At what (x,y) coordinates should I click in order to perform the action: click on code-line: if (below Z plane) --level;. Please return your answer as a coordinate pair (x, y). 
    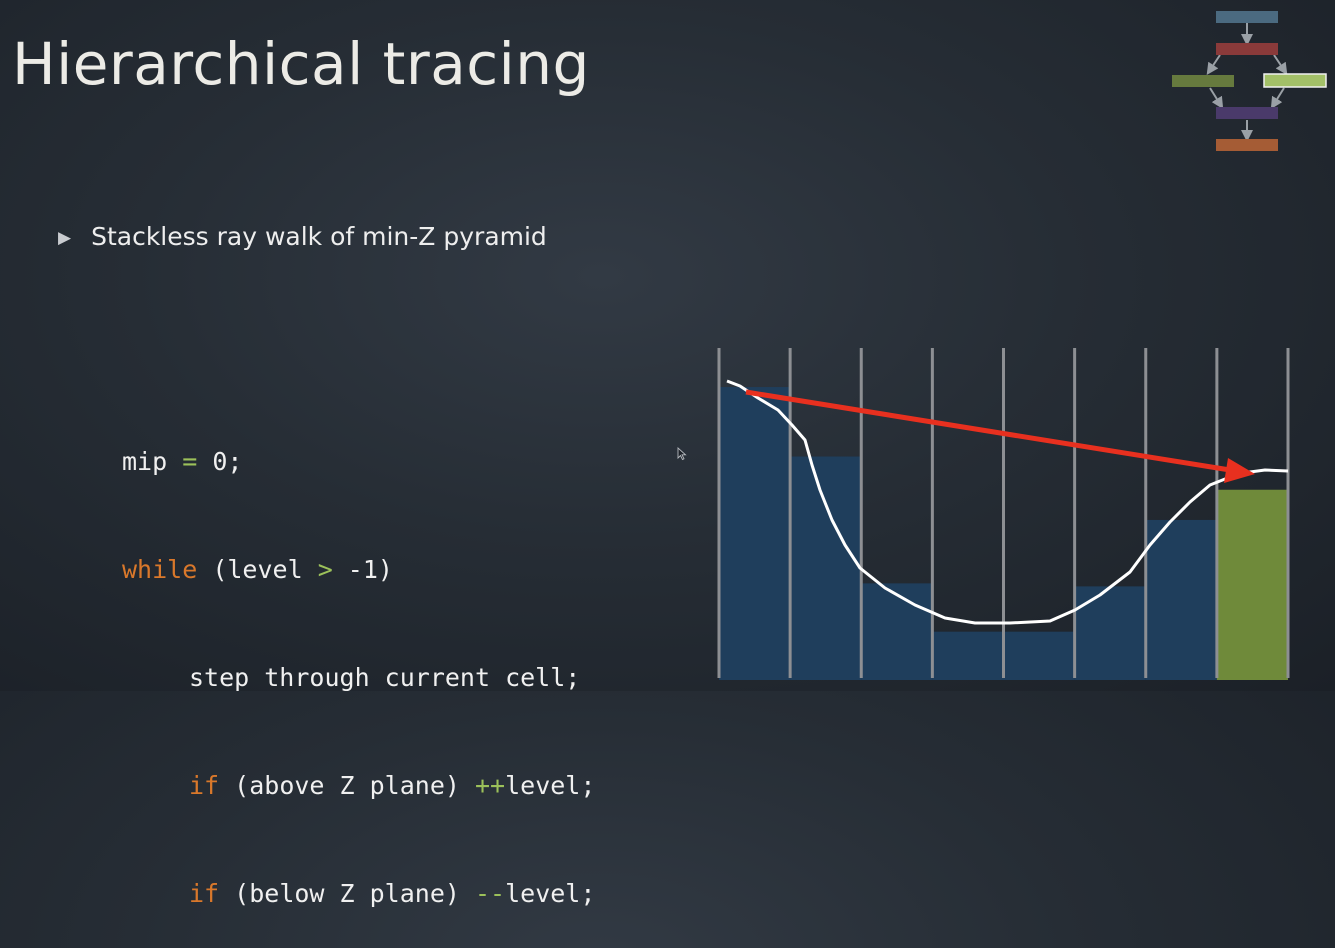
    Looking at the image, I should click on (358, 894).